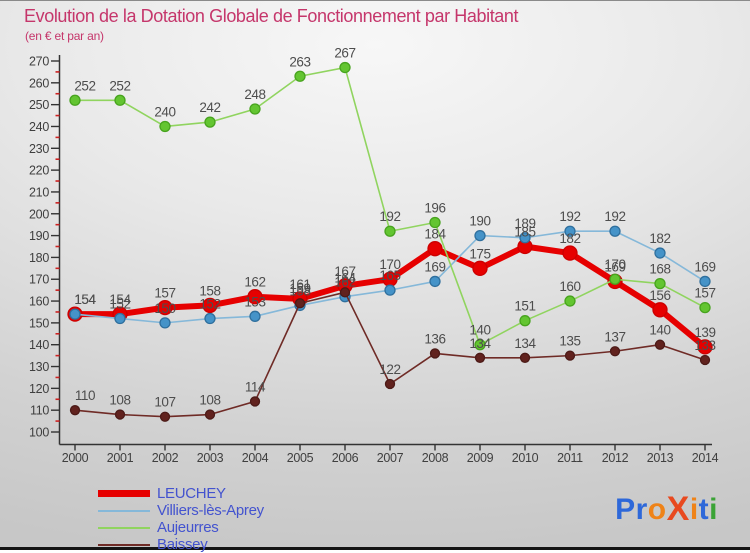 Image resolution: width=750 pixels, height=553 pixels. What do you see at coordinates (39, 105) in the screenshot?
I see `svg-text: 250` at bounding box center [39, 105].